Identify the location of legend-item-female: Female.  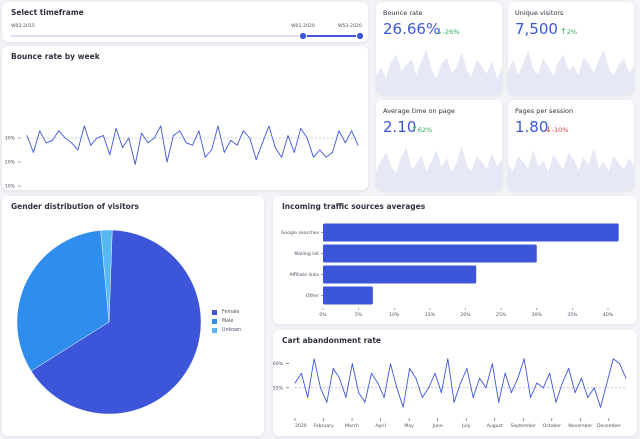
(226, 312).